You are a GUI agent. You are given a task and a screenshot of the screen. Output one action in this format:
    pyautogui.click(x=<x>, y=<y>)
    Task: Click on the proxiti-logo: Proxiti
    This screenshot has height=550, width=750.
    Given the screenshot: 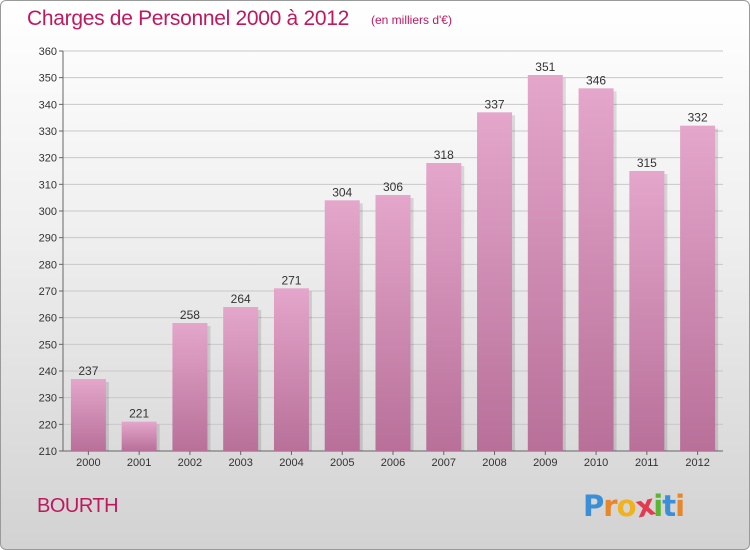 What is the action you would take?
    pyautogui.click(x=634, y=506)
    